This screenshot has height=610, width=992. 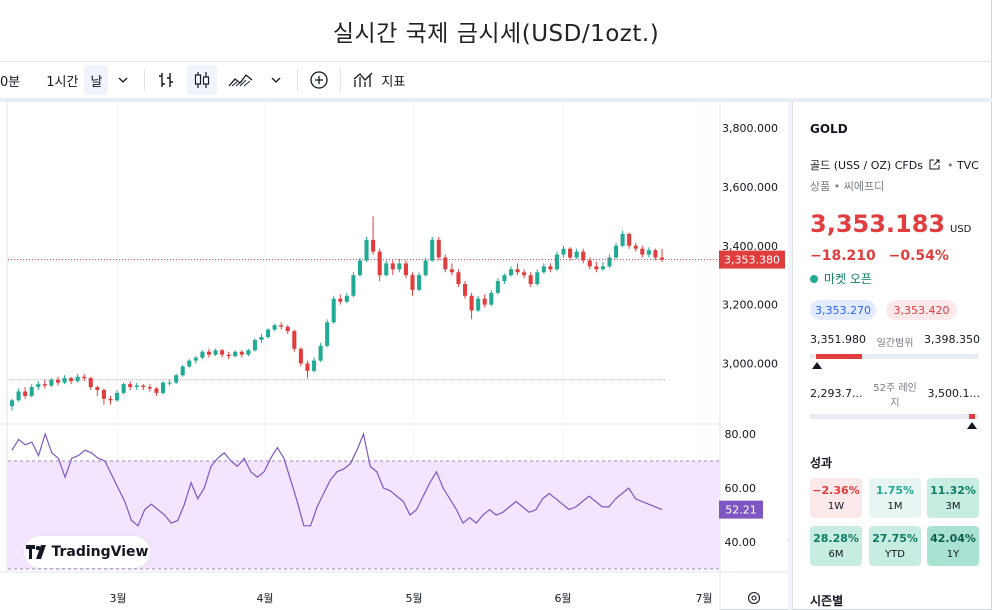 What do you see at coordinates (87, 552) in the screenshot?
I see `tradingview-logo: TradingView` at bounding box center [87, 552].